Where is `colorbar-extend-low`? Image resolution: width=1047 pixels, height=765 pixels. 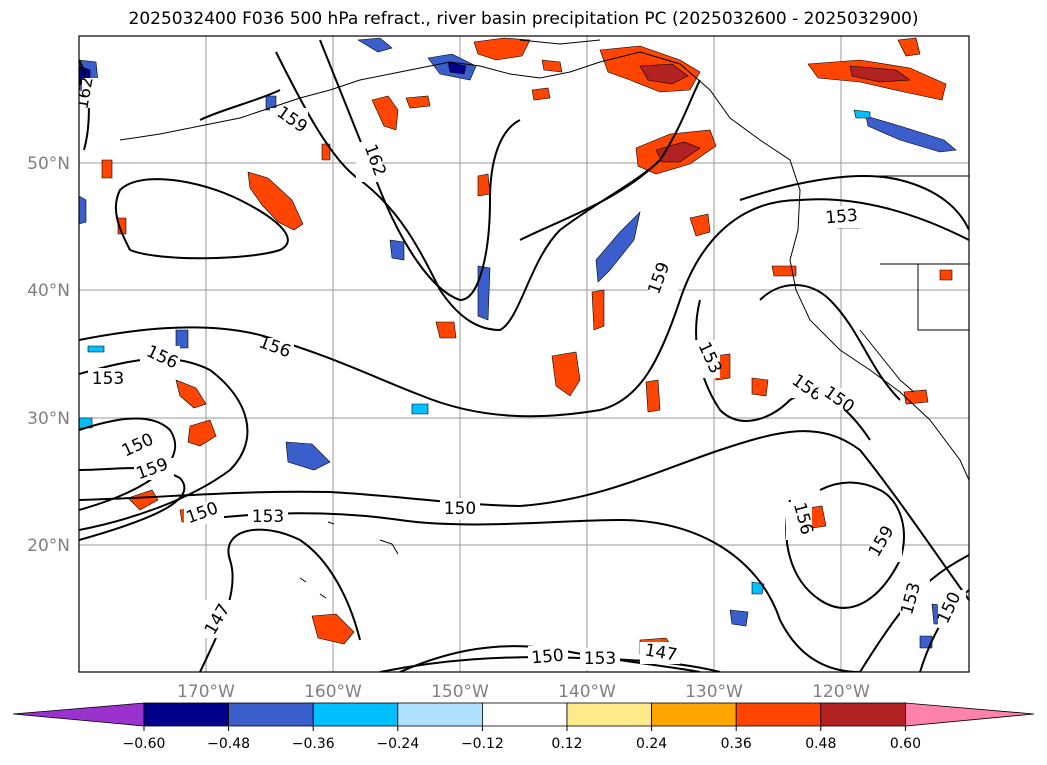 colorbar-extend-low is located at coordinates (78, 714).